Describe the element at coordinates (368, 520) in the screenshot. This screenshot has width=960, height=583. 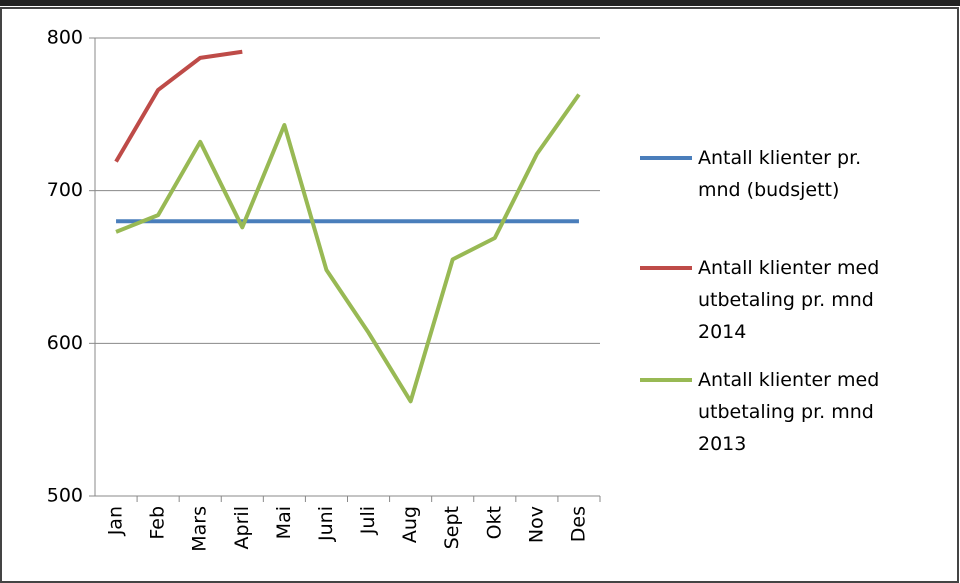
I see `x-tick-label: Juli` at that location.